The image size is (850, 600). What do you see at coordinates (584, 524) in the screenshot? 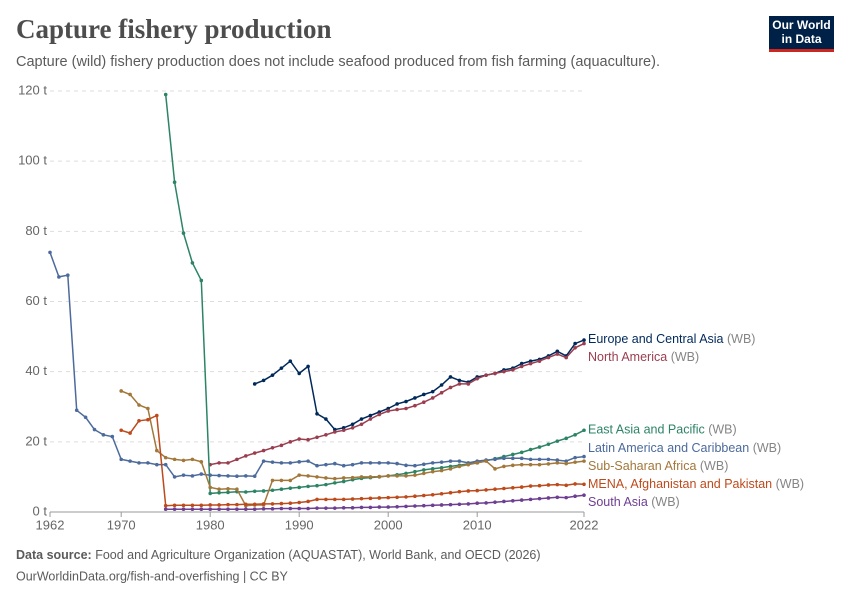
I see `x-tick-label: 2022` at bounding box center [584, 524].